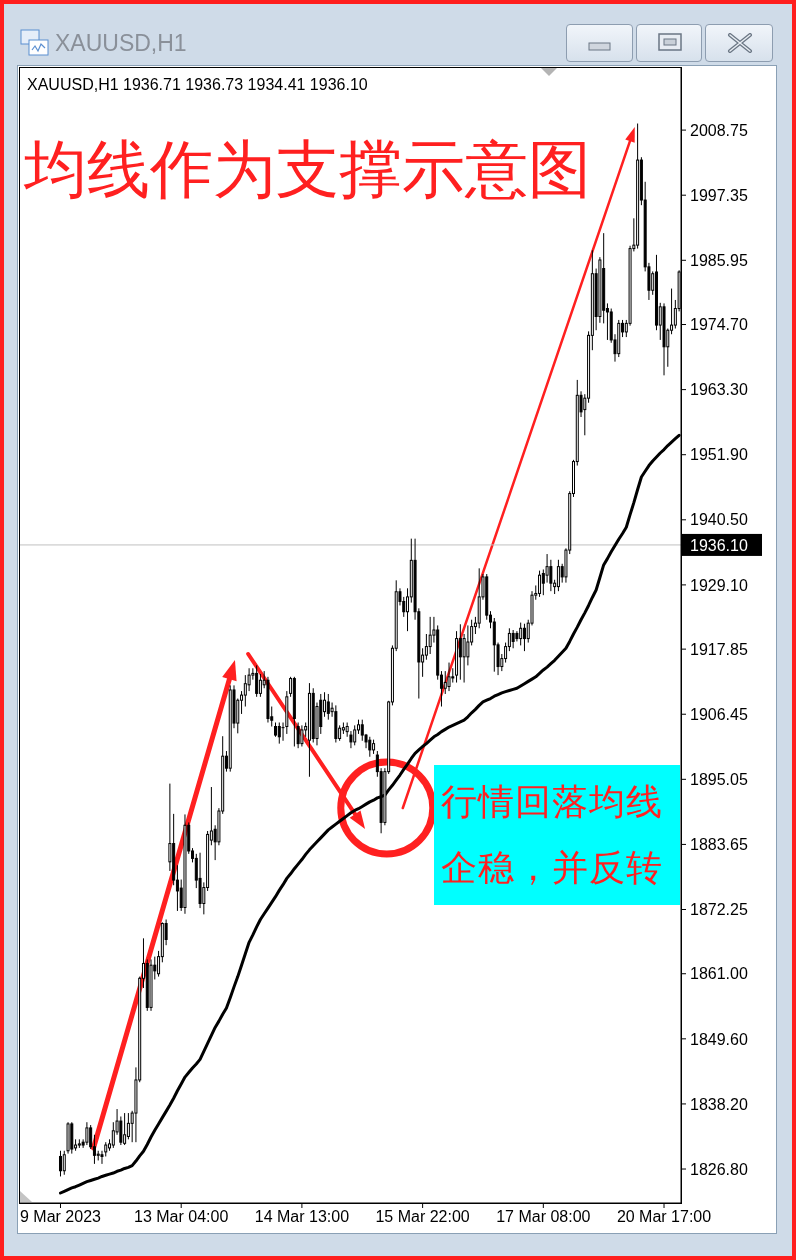 The height and width of the screenshot is (1260, 796). I want to click on y-tick-label: 1929.10, so click(719, 585).